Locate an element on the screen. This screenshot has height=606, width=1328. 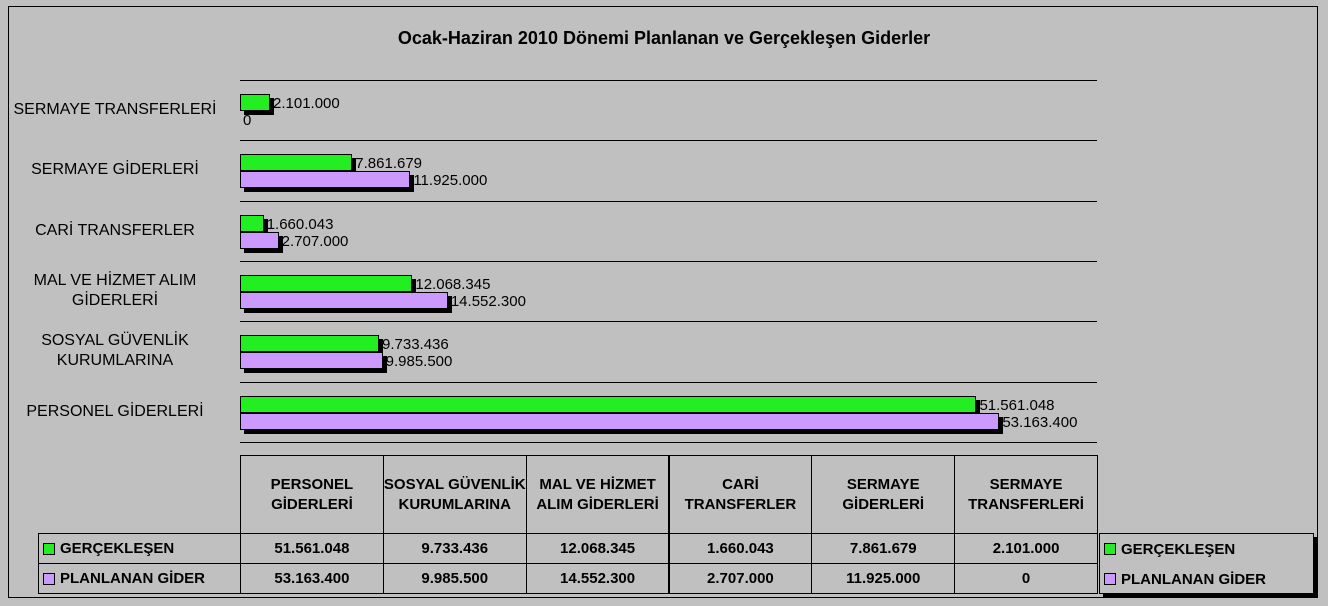
data-label: 9.985.500 is located at coordinates (419, 362).